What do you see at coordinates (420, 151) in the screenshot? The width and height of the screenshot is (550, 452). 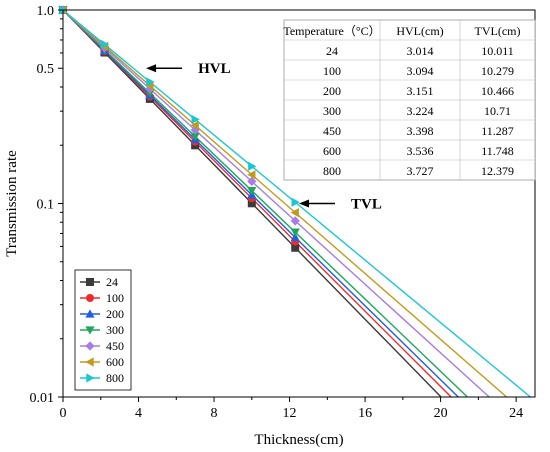 I see `table-cell: 3.536` at bounding box center [420, 151].